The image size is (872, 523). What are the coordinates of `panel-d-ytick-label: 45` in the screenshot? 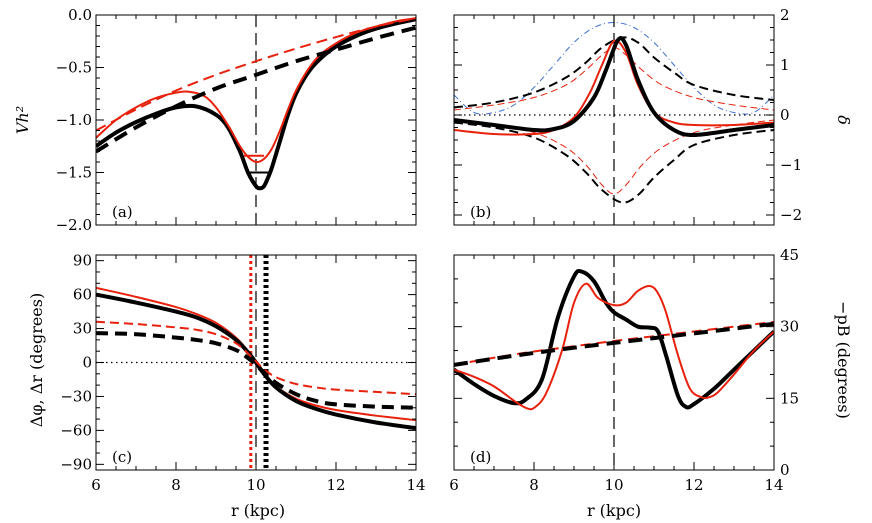 It's located at (789, 255).